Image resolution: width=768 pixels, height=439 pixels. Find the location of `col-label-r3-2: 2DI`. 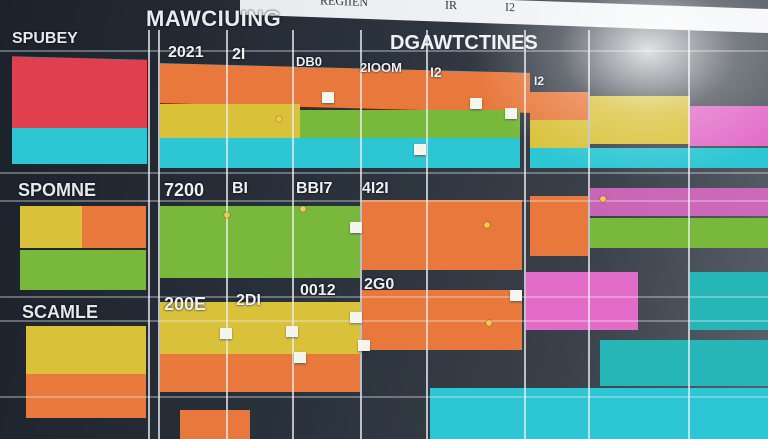

col-label-r3-2: 2DI is located at coordinates (248, 300).